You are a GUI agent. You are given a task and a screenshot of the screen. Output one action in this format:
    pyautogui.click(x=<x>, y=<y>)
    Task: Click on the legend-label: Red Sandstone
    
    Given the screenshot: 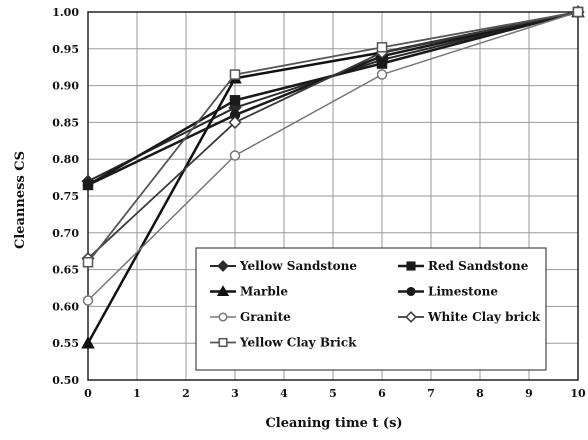 What is the action you would take?
    pyautogui.click(x=478, y=266)
    